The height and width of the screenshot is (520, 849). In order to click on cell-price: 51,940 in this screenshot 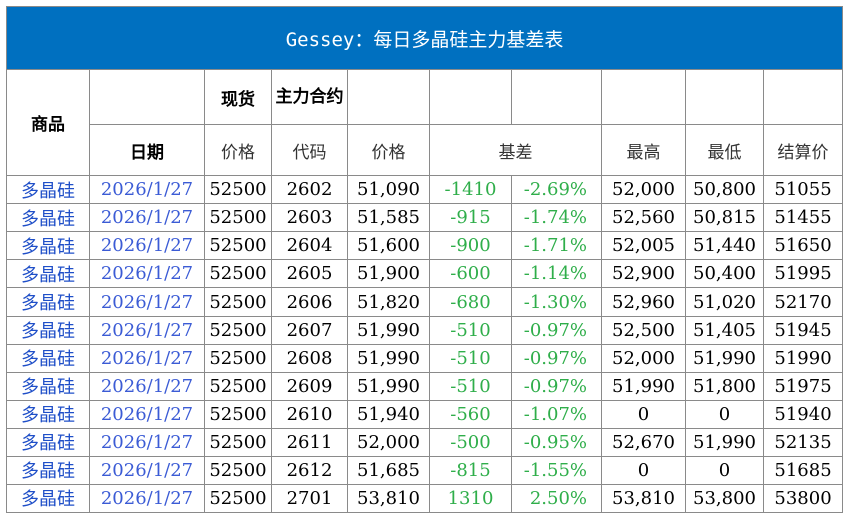, I will do `click(388, 414)`.